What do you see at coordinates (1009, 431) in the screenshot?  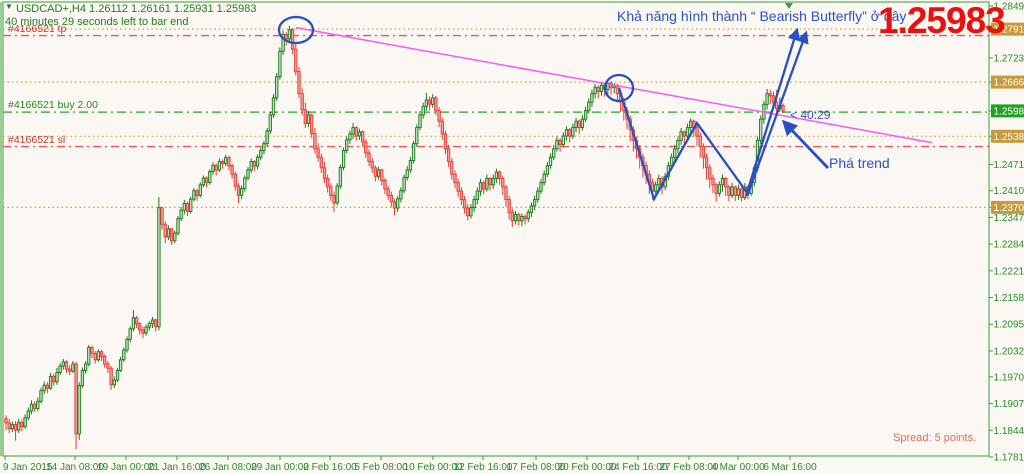 I see `price-tick-label: 1.18445` at bounding box center [1009, 431].